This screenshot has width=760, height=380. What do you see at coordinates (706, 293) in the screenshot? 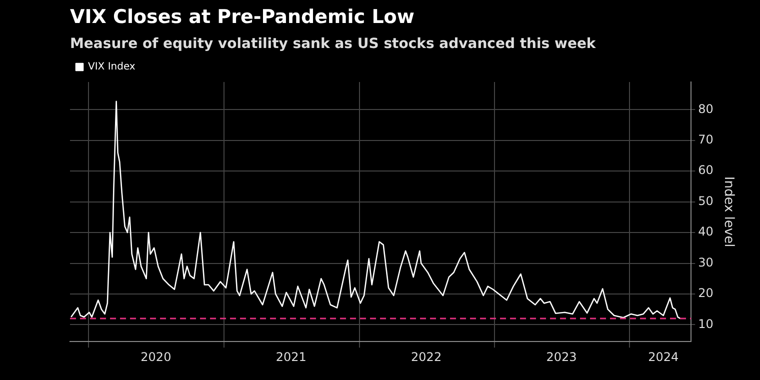
I see `y-tick-label: 20` at bounding box center [706, 293].